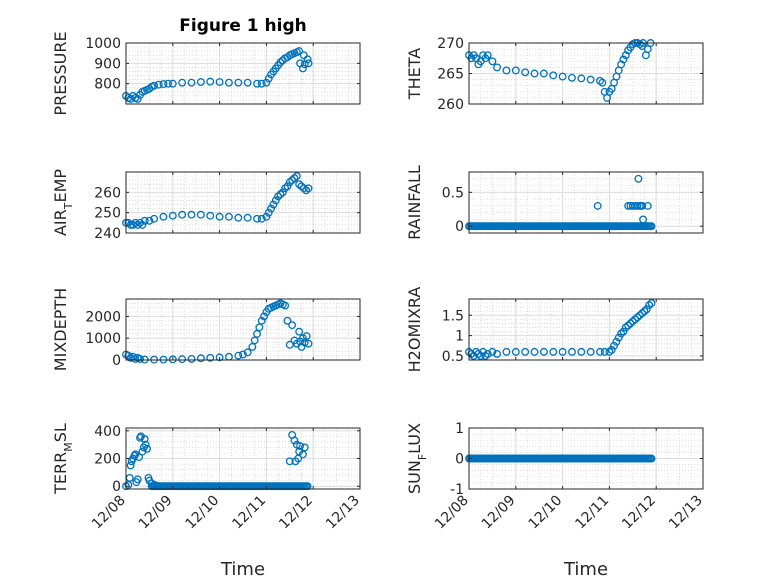 This screenshot has width=778, height=583. I want to click on ylabel-suffix: EMP, so click(60, 186).